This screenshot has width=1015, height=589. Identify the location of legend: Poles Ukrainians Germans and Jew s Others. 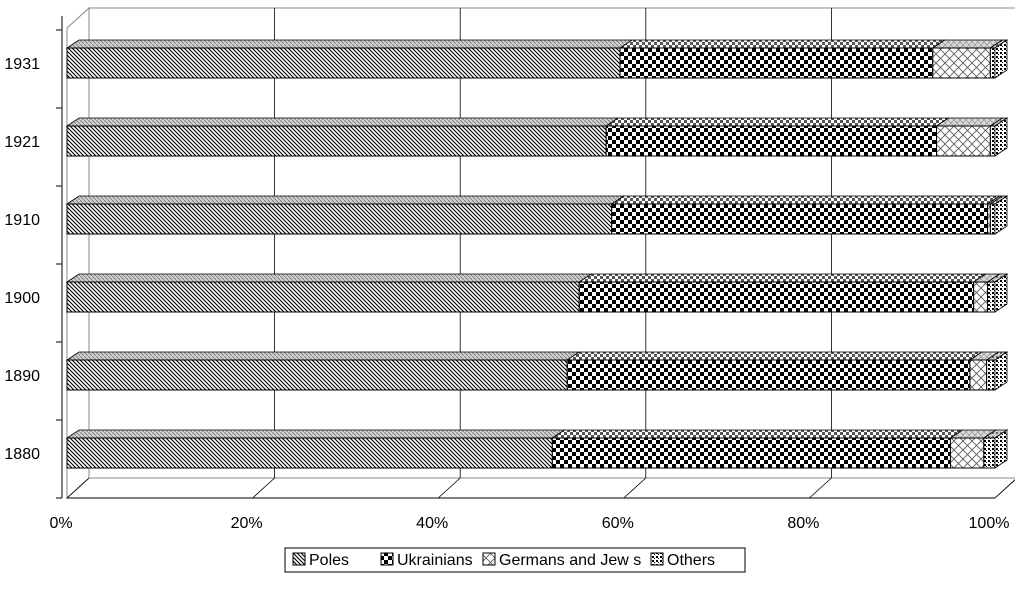
(515, 560).